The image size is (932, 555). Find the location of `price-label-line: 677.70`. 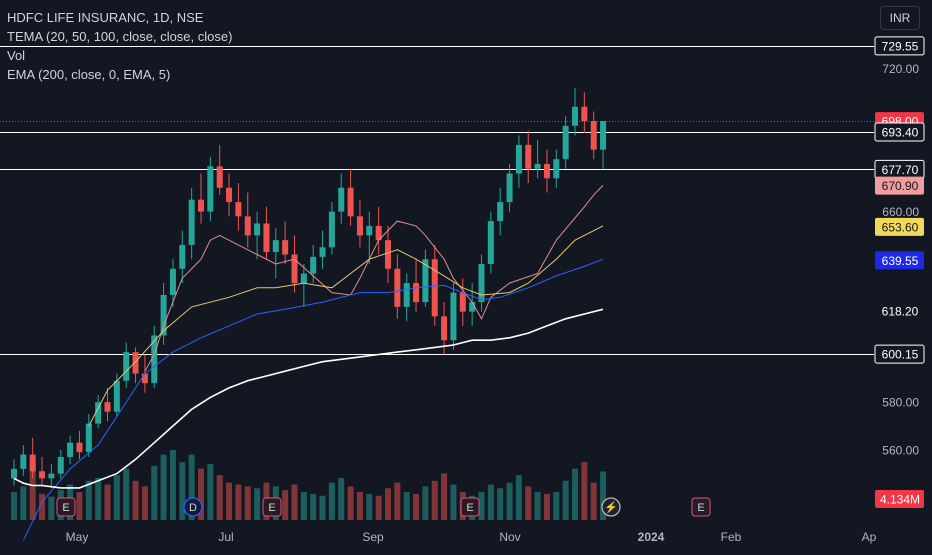

price-label-line: 677.70 is located at coordinates (899, 169).